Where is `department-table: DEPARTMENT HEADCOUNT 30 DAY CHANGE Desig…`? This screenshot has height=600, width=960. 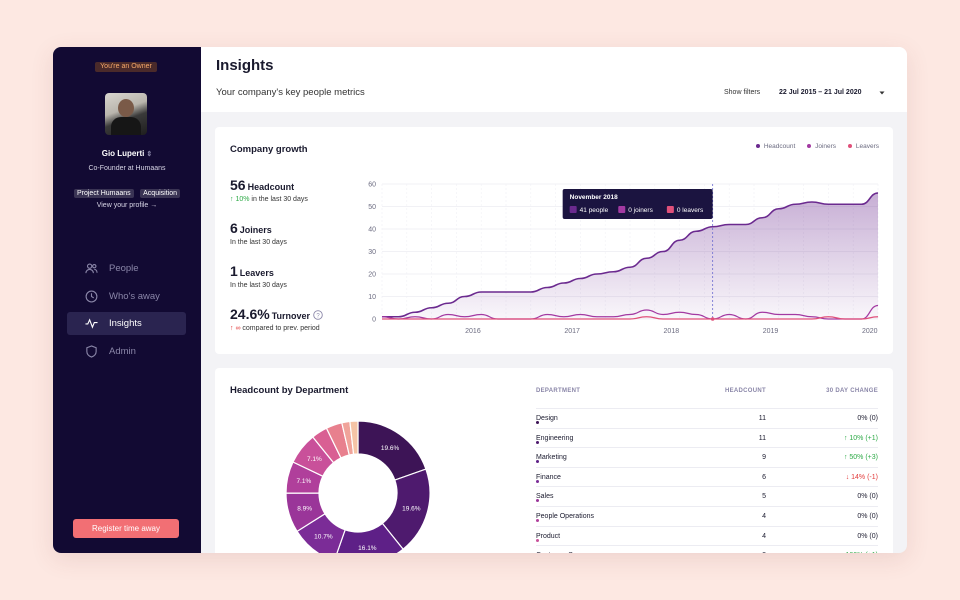
department-table: DEPARTMENT HEADCOUNT 30 DAY CHANGE Desig… is located at coordinates (707, 470).